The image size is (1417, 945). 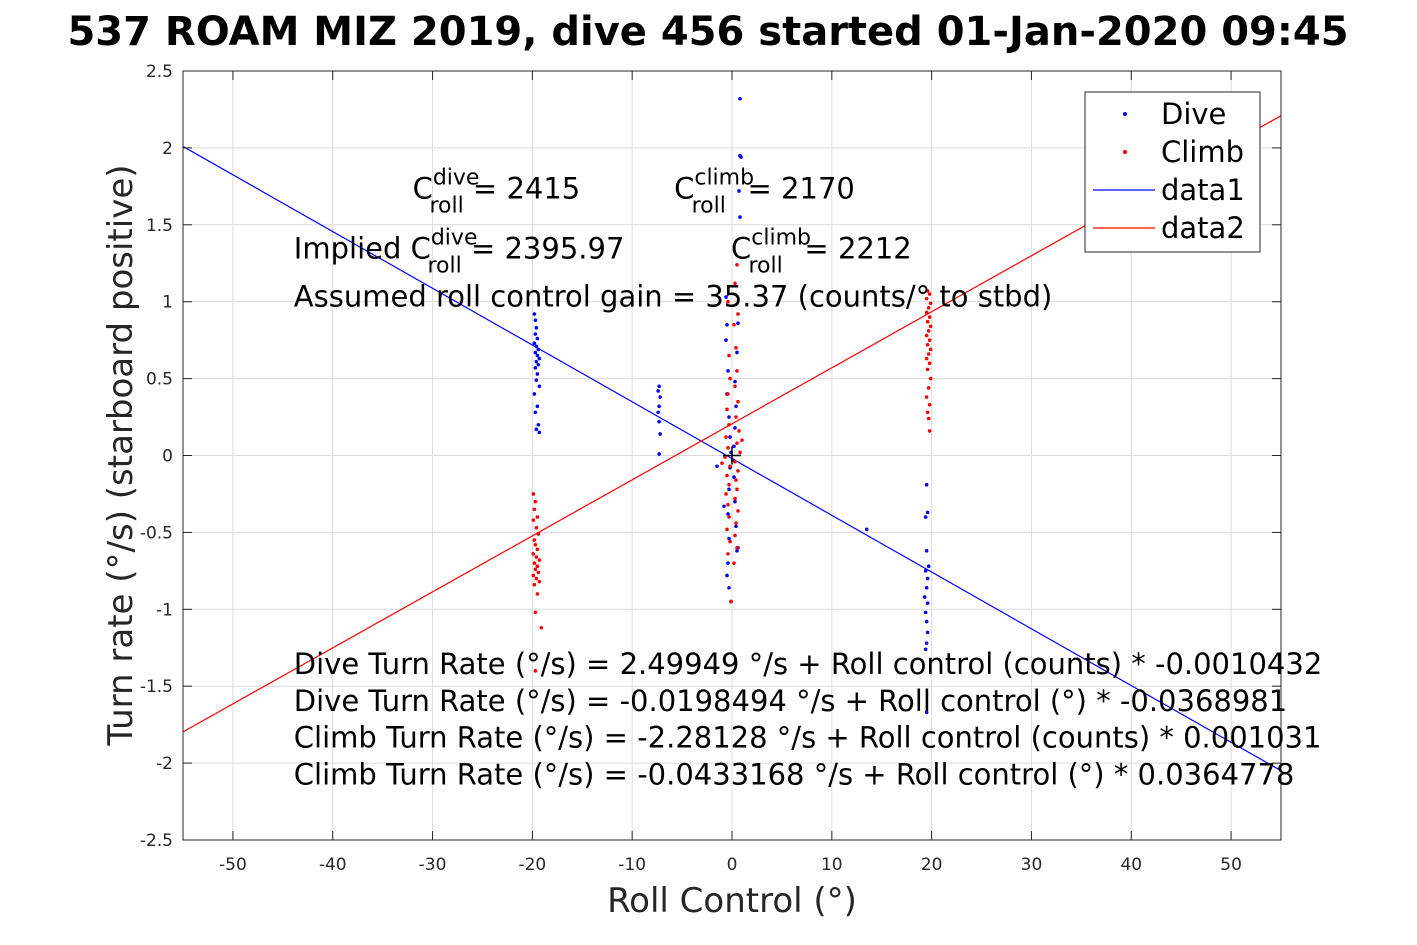 What do you see at coordinates (1032, 865) in the screenshot?
I see `x-tick-label: 30` at bounding box center [1032, 865].